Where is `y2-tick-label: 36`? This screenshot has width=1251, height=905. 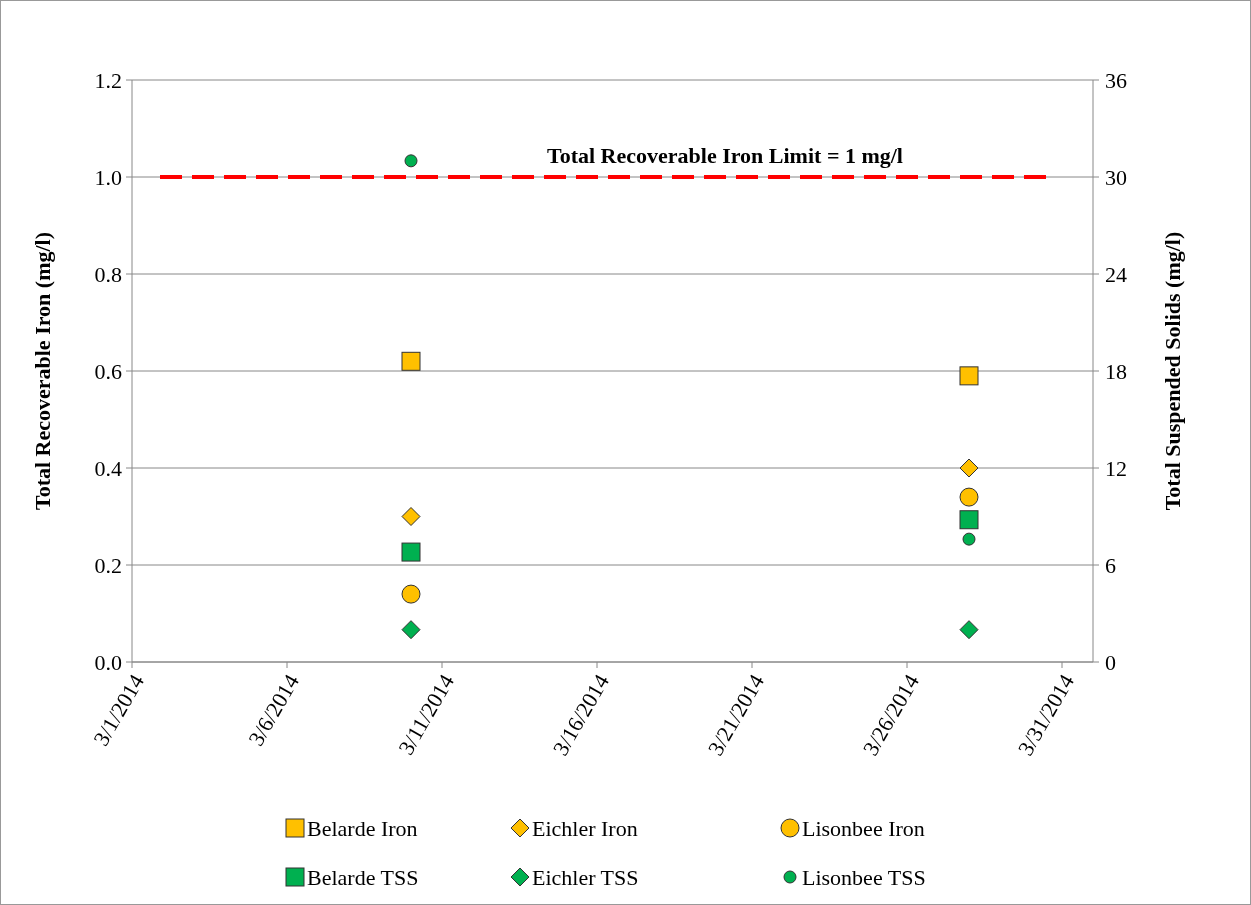 y2-tick-label: 36 is located at coordinates (1116, 80).